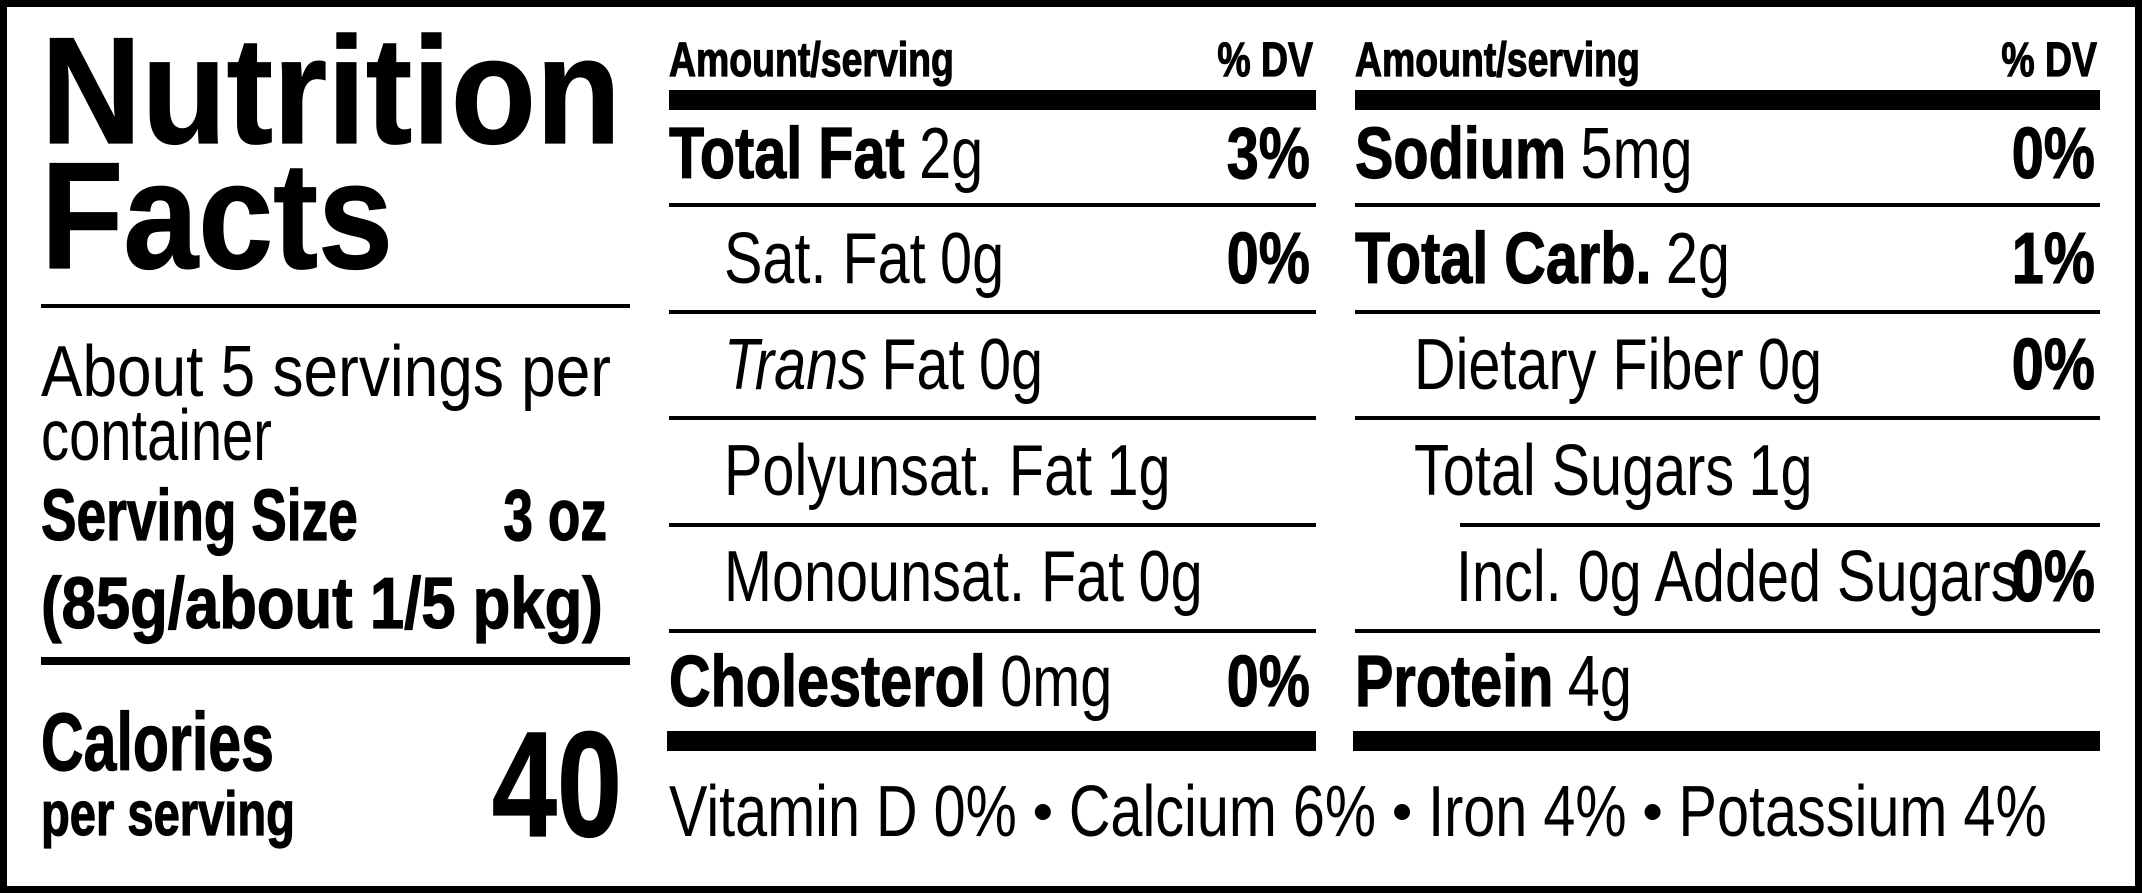 The image size is (2142, 893). I want to click on calories-sublabel: per serving, so click(168, 814).